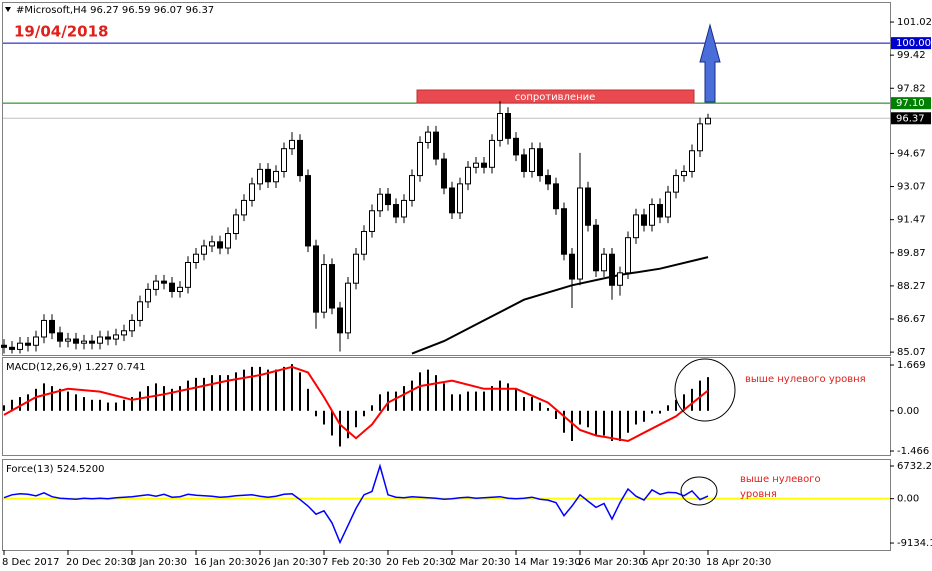 Image resolution: width=932 pixels, height=571 pixels. I want to click on moving-average, so click(560, 305).